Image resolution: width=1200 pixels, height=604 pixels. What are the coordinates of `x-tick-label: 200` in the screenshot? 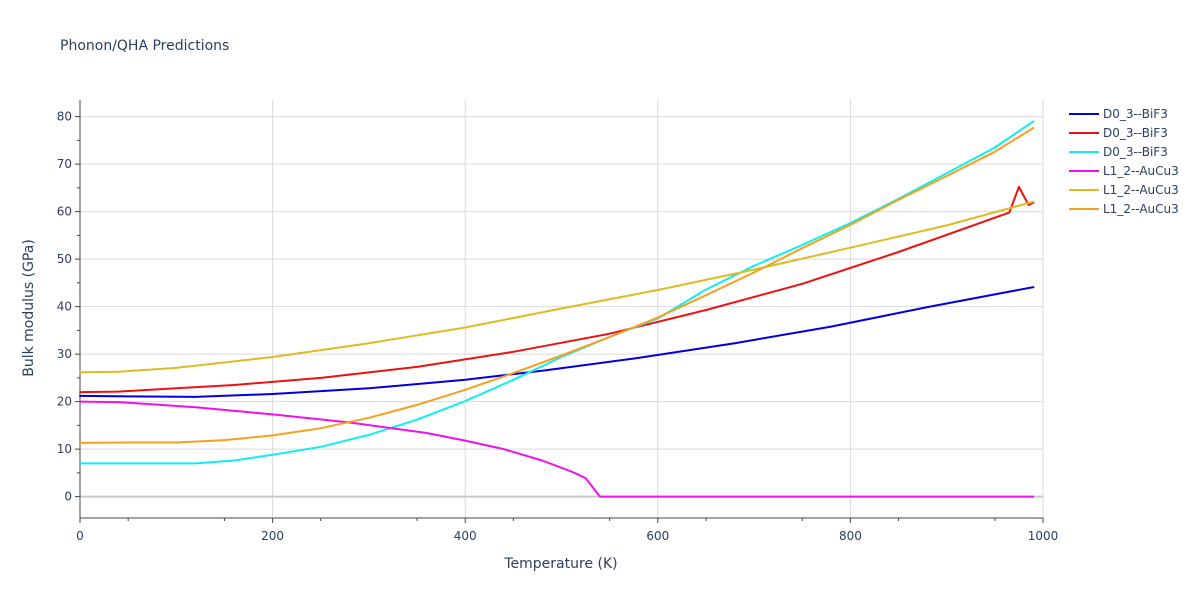 It's located at (272, 536).